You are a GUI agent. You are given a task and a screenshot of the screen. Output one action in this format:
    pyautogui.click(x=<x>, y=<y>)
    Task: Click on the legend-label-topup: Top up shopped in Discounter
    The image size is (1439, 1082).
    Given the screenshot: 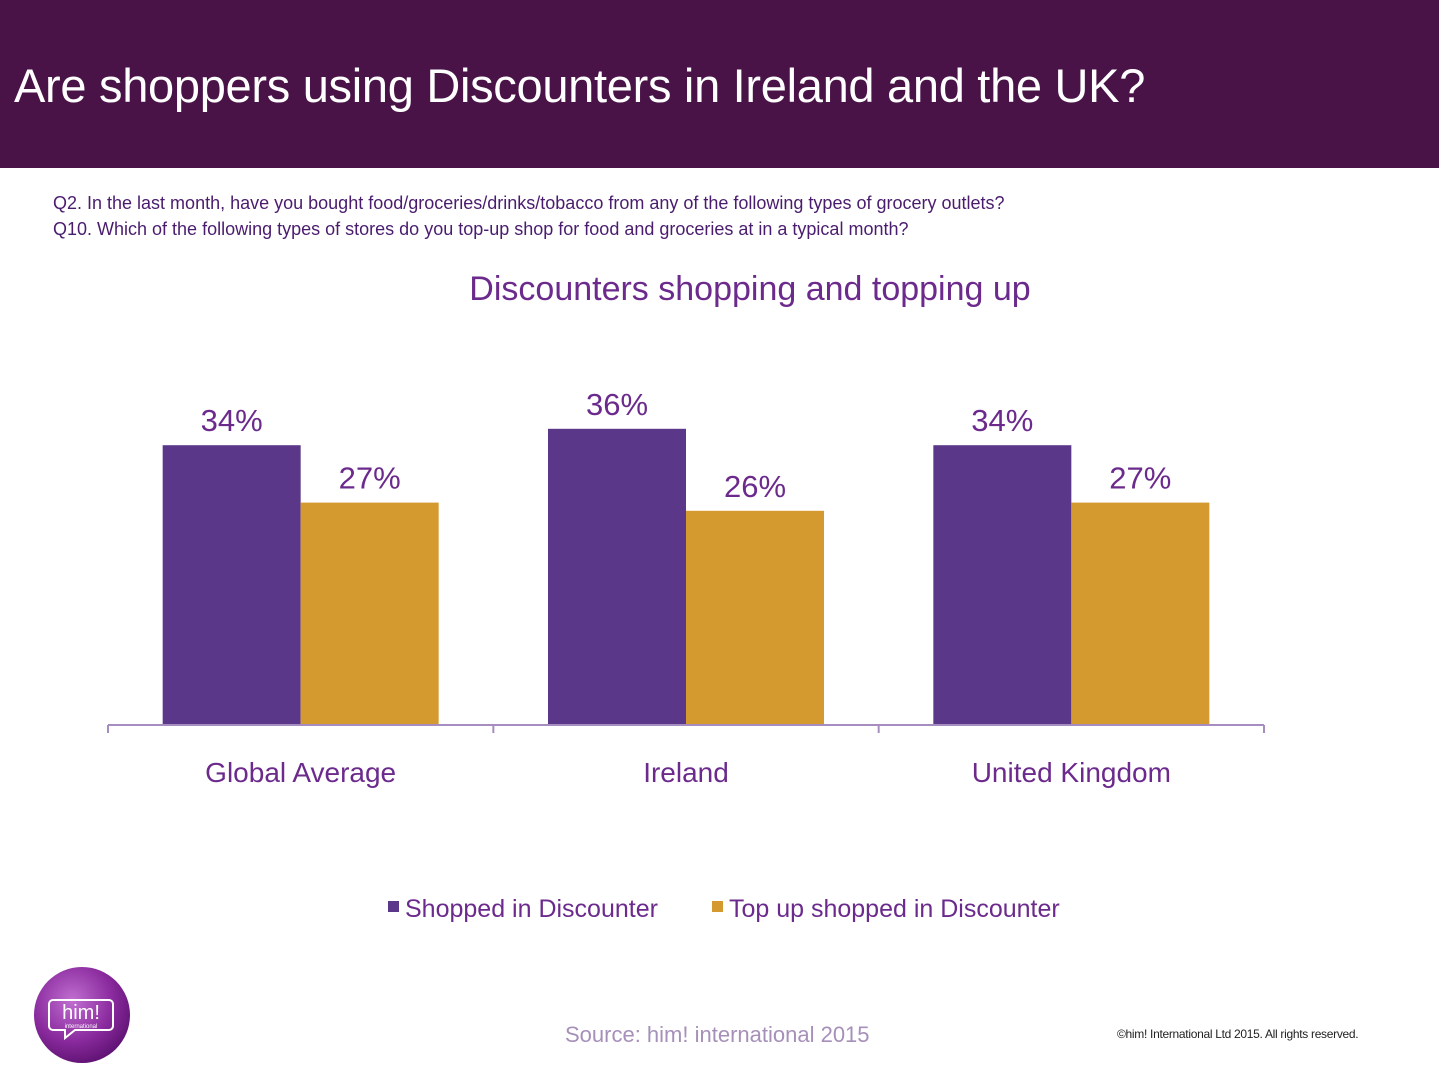 What is the action you would take?
    pyautogui.click(x=894, y=909)
    